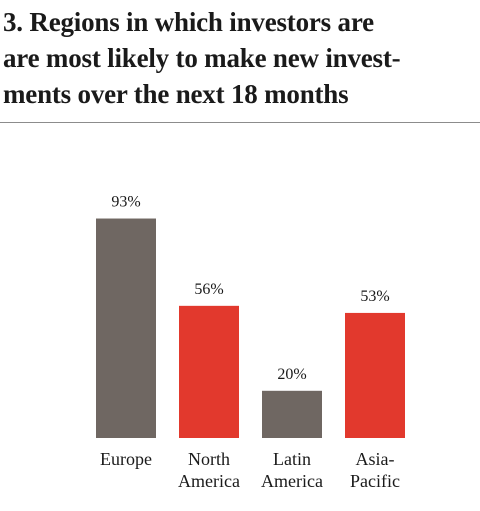 The image size is (480, 511). I want to click on bar-europe, so click(126, 328).